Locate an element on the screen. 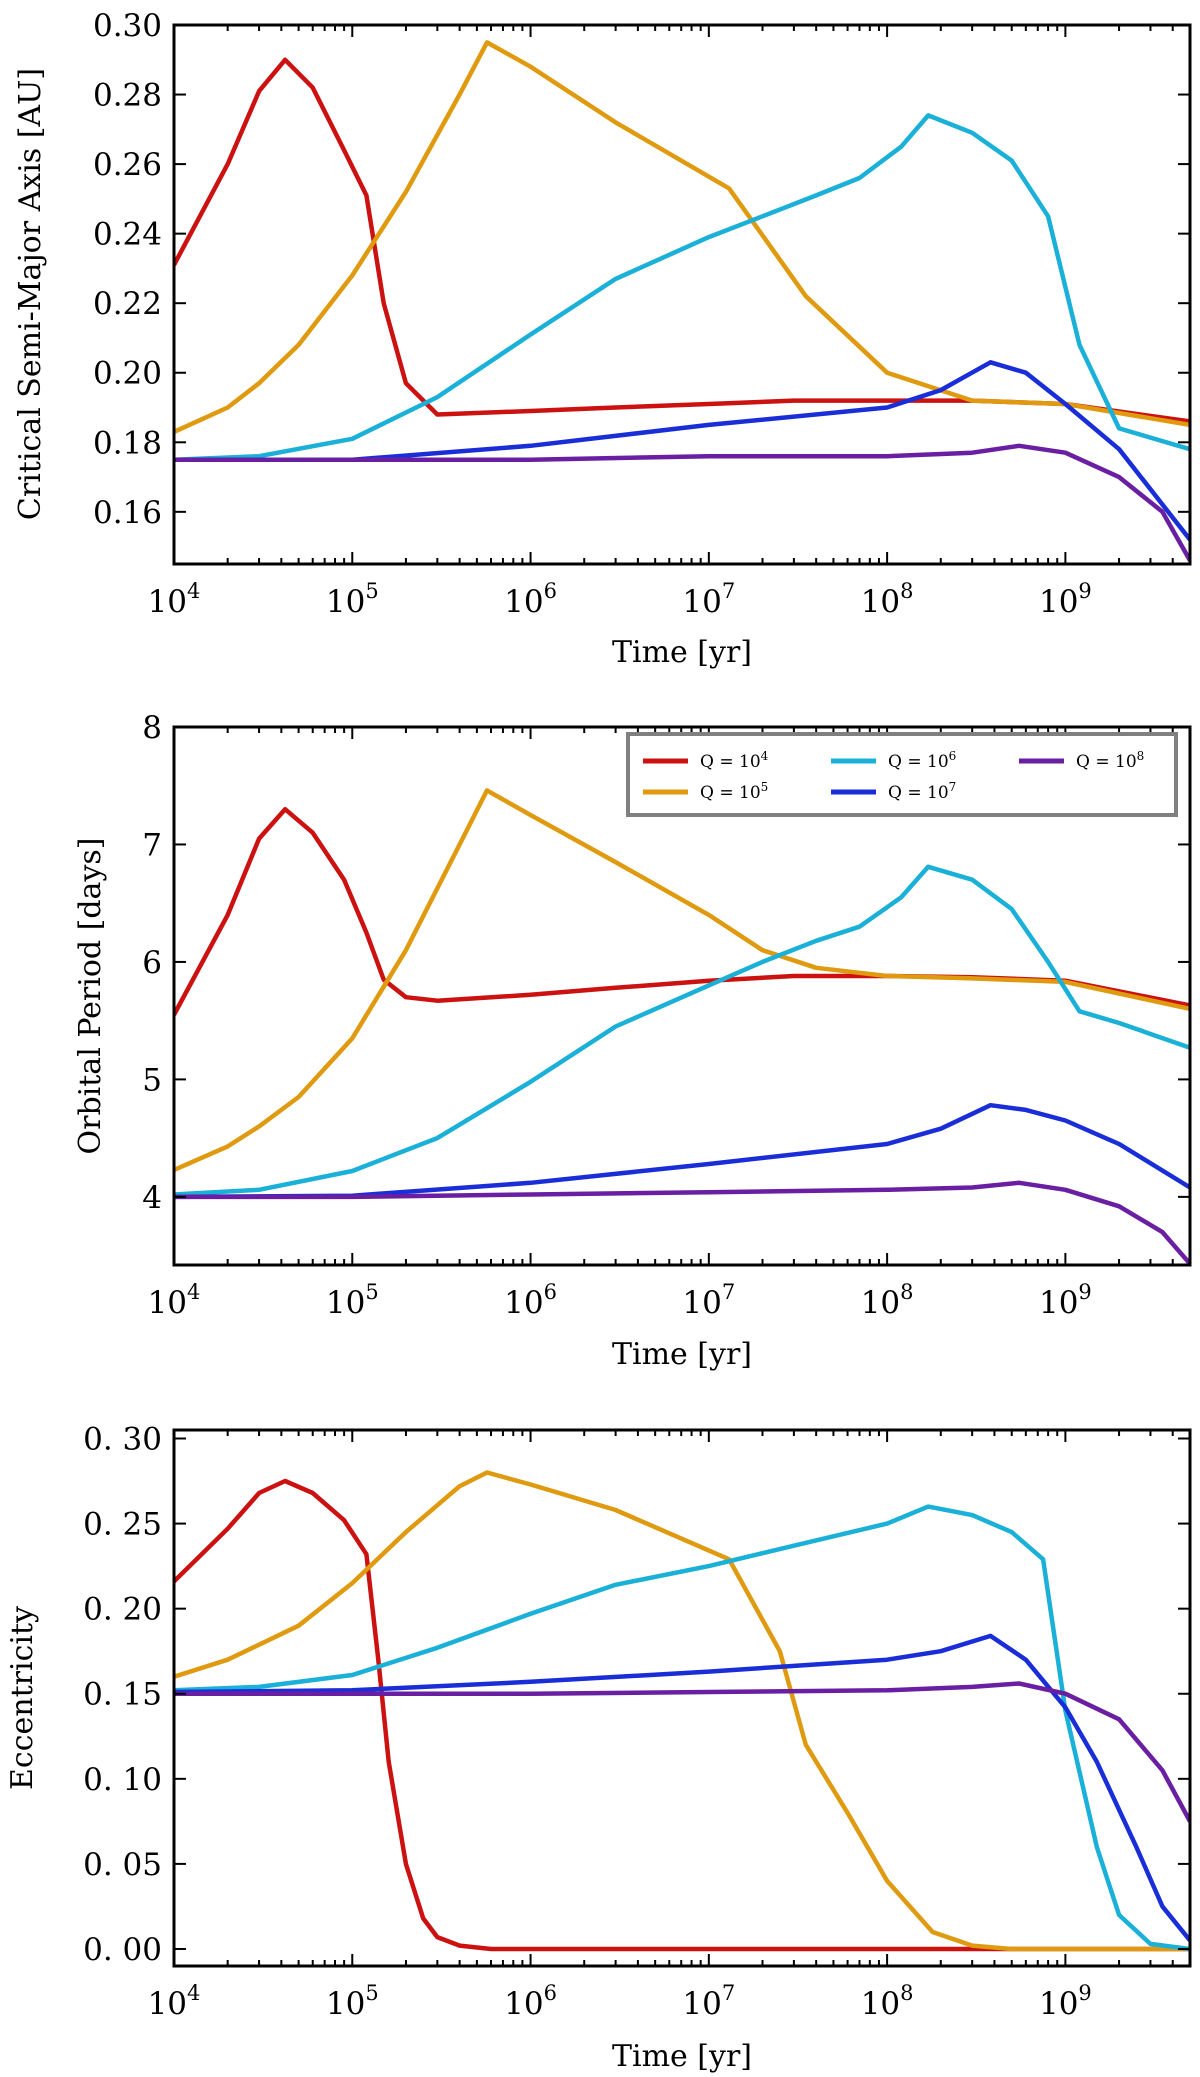 Image resolution: width=1200 pixels, height=2077 pixels. legend-entry: Q = 104 is located at coordinates (706, 760).